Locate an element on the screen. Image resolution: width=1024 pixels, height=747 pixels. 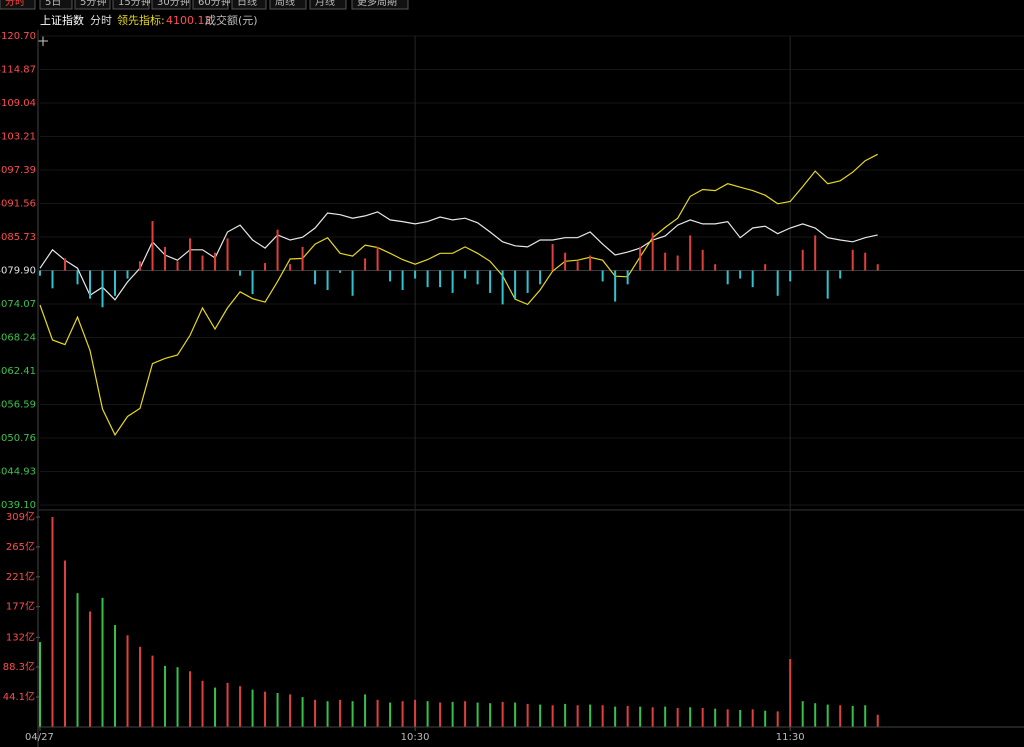
y-tick-label: 4120.70 is located at coordinates (18, 36).